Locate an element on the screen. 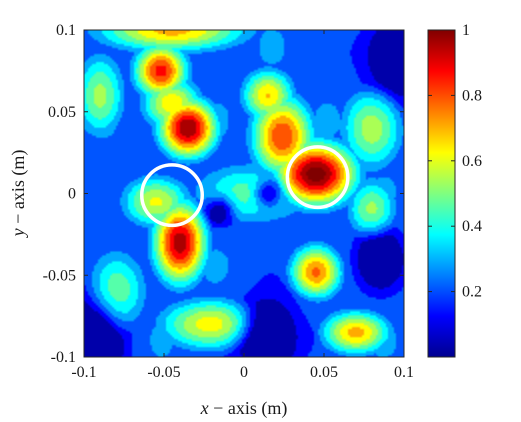  colorbar-ticks: 0.2 0.4 0.6 0.8 1 is located at coordinates (455, 161).